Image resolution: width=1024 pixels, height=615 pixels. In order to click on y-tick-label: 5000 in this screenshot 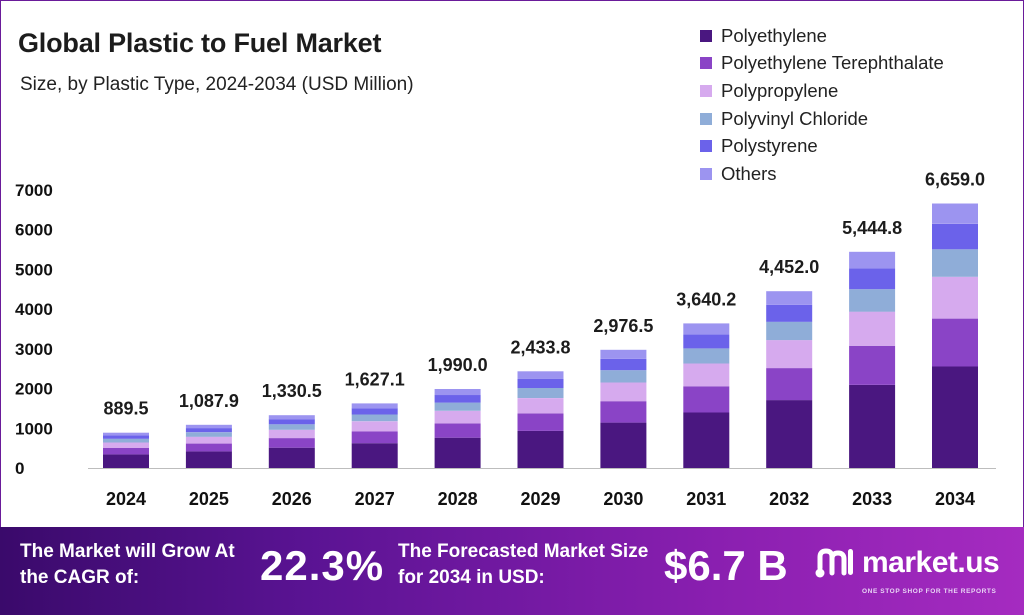, I will do `click(34, 269)`.